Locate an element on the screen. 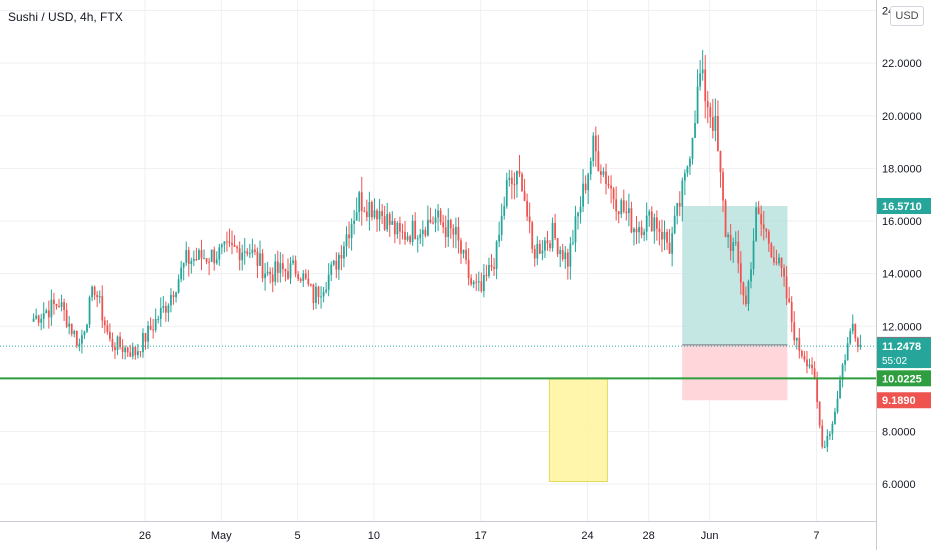 Image resolution: width=932 pixels, height=555 pixels. price-label: 16.5710 is located at coordinates (902, 207).